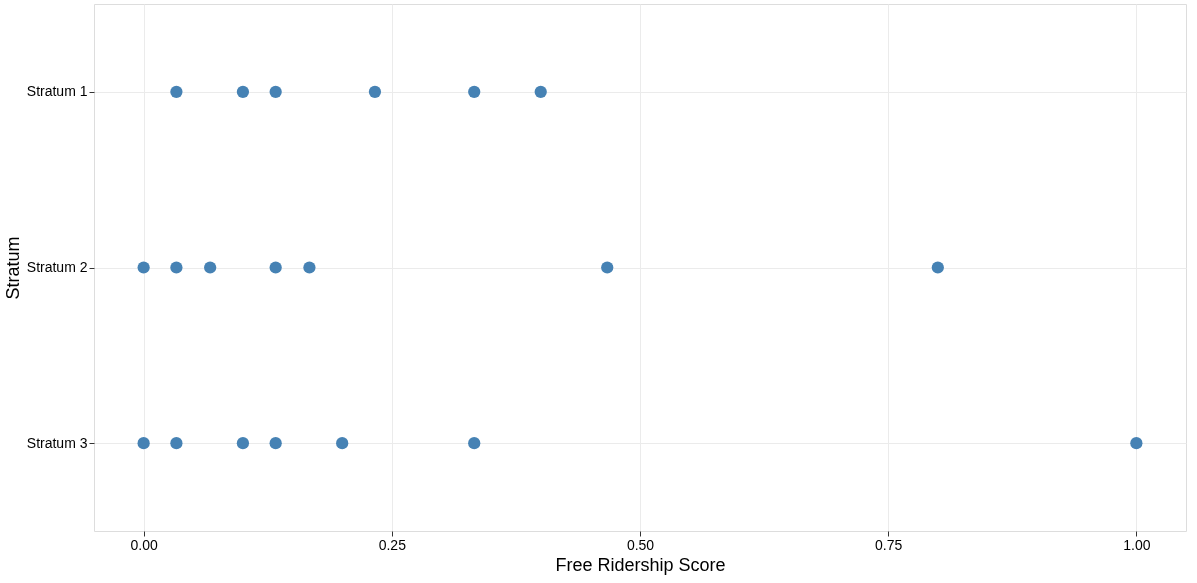 The width and height of the screenshot is (1197, 583). What do you see at coordinates (57, 91) in the screenshot?
I see `y-tick-label: Stratum 1` at bounding box center [57, 91].